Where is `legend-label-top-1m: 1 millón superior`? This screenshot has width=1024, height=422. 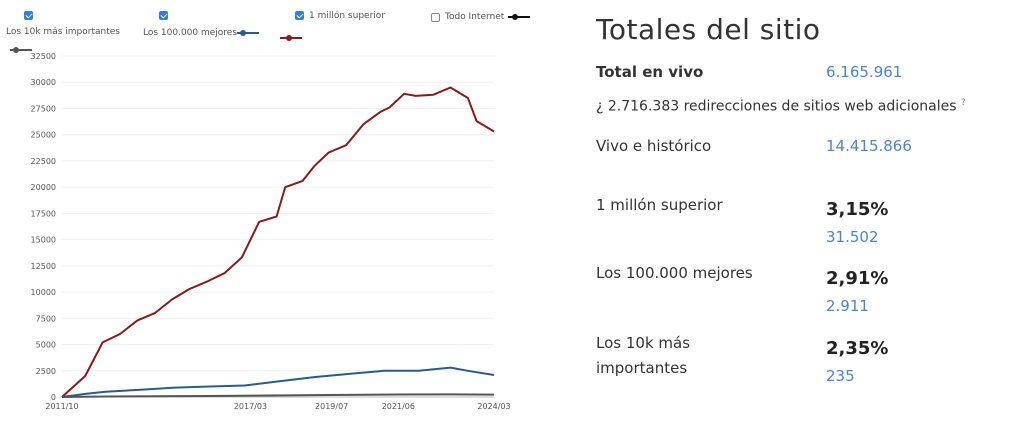 legend-label-top-1m: 1 millón superior is located at coordinates (347, 16).